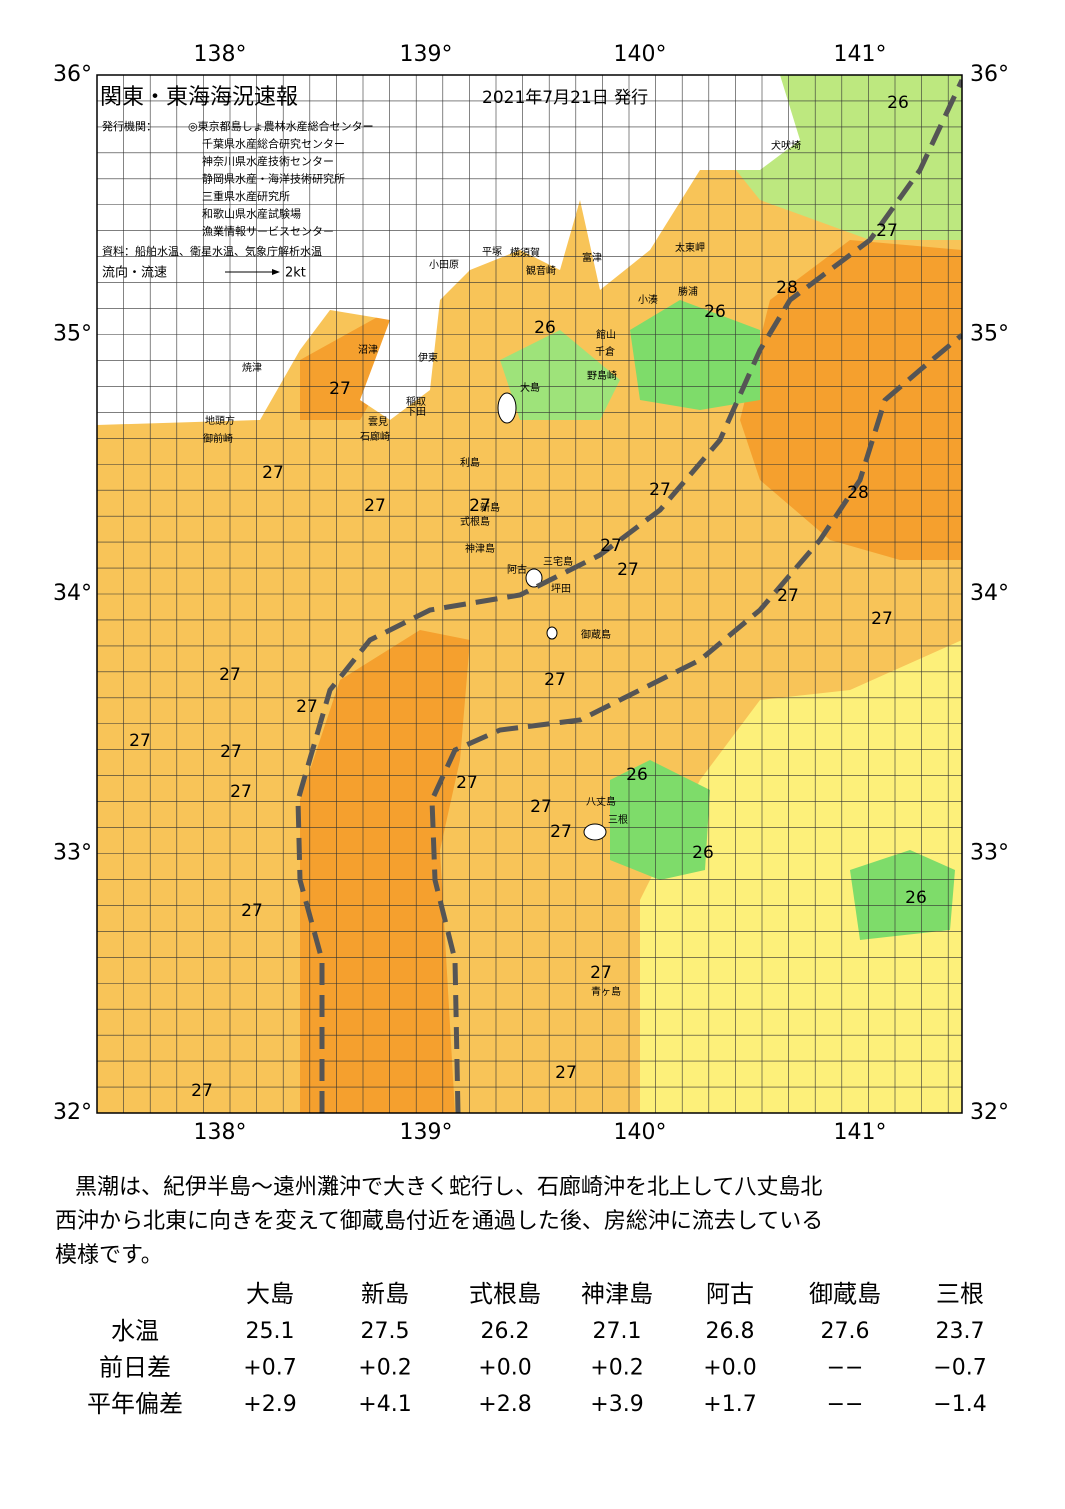 The image size is (1065, 1509). Describe the element at coordinates (530, 387) in the screenshot. I see `place-name: 大島` at that location.